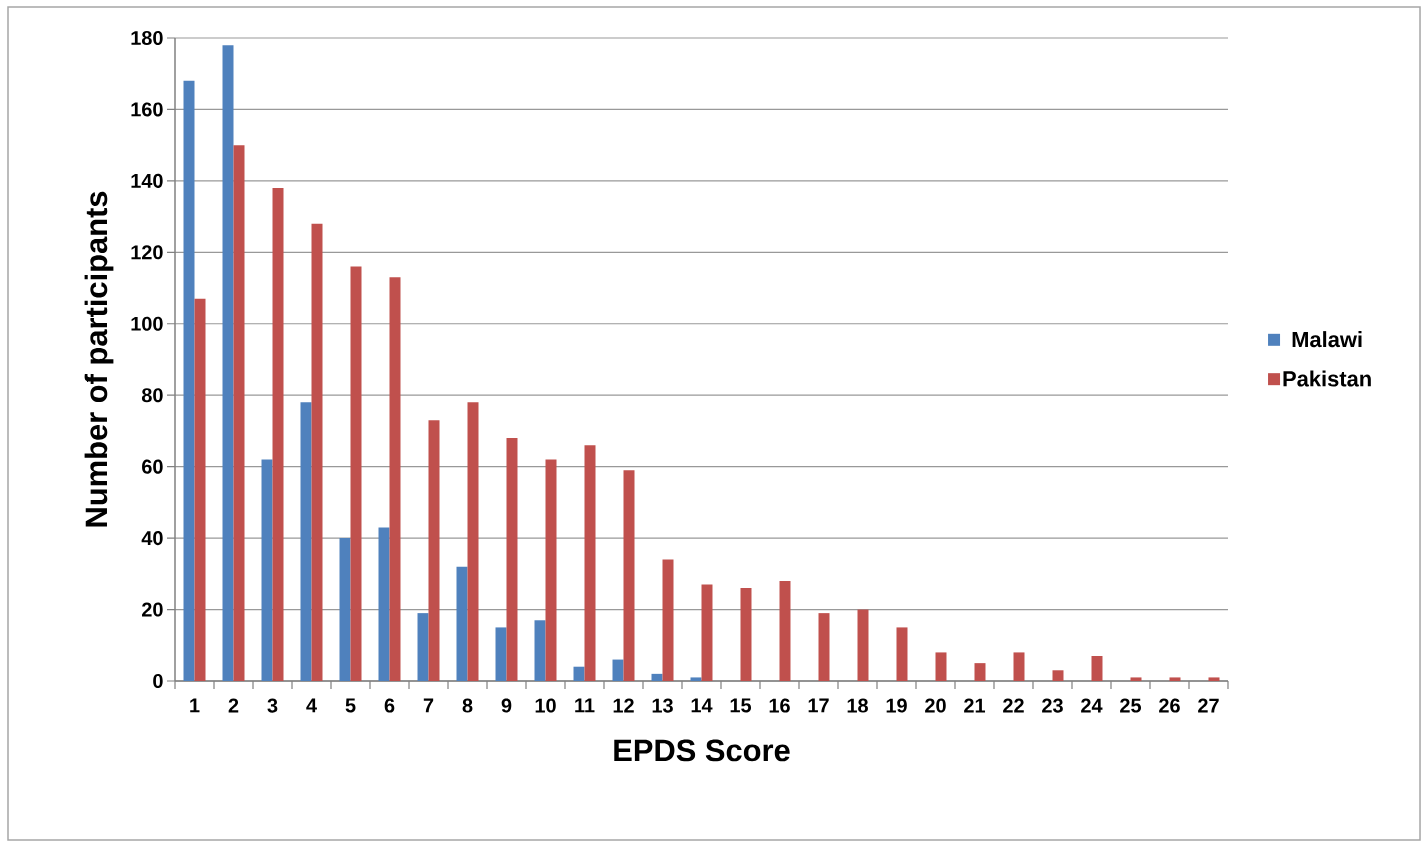  Describe the element at coordinates (1169, 705) in the screenshot. I see `x-tick-label: 26` at that location.